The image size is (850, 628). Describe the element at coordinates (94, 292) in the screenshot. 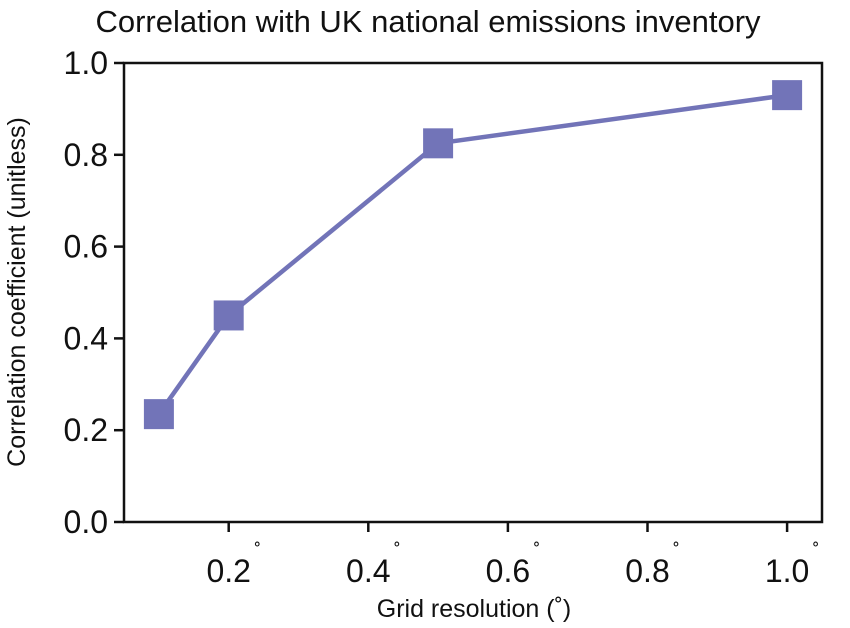

I see `y-axis: 0.0 0.2 0.4 0.6 0.8 1.0` at that location.